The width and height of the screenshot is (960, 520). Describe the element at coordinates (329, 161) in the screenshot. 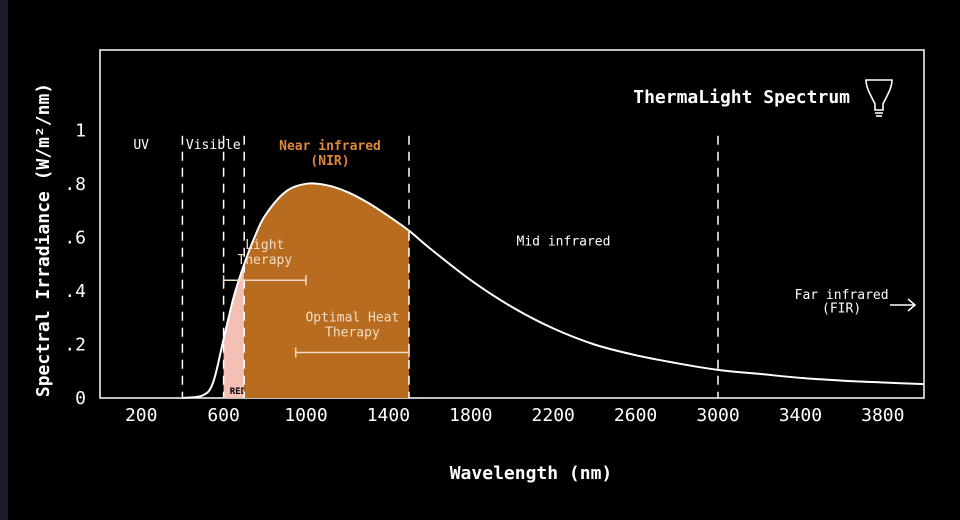

I see `nir-label-line2: (NIR)` at that location.